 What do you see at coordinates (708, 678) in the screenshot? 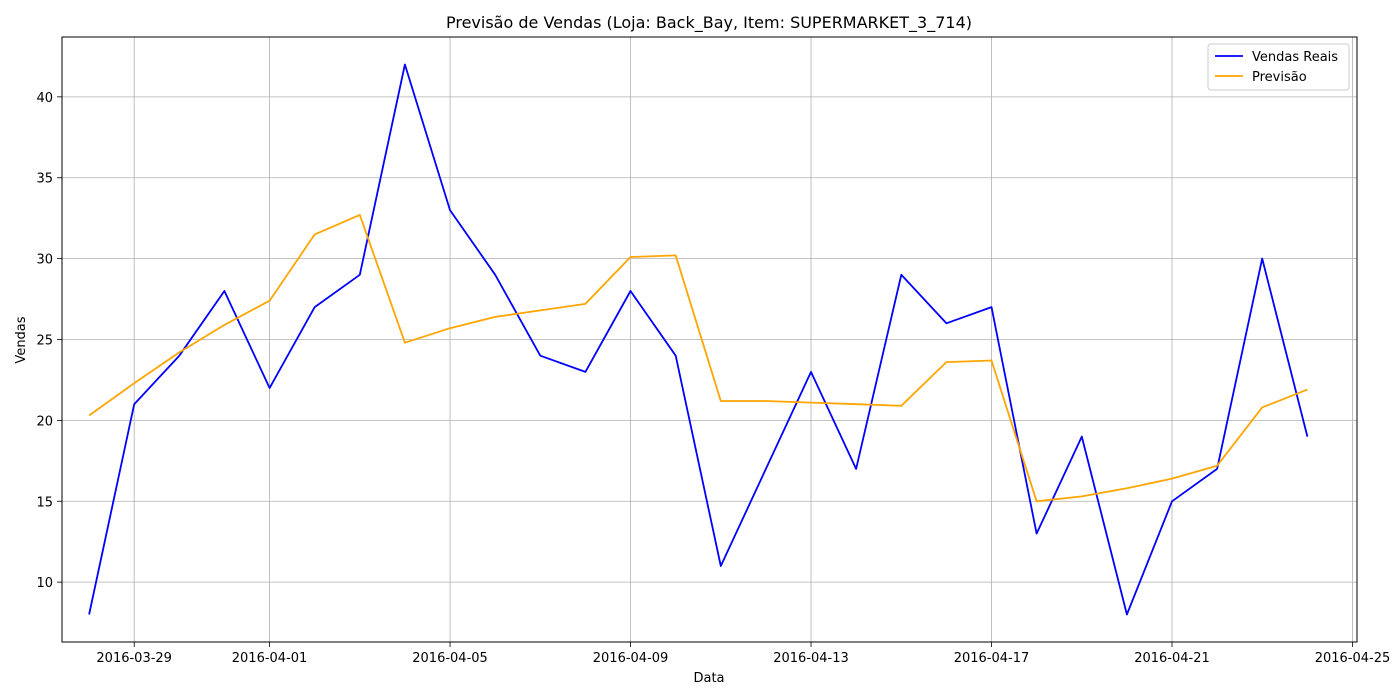
I see `x-axis-label: Data` at bounding box center [708, 678].